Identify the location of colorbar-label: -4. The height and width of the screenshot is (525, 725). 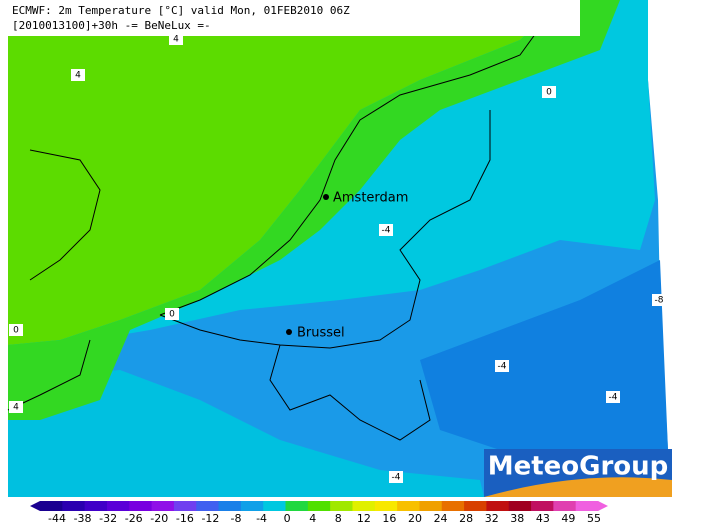
(261, 518).